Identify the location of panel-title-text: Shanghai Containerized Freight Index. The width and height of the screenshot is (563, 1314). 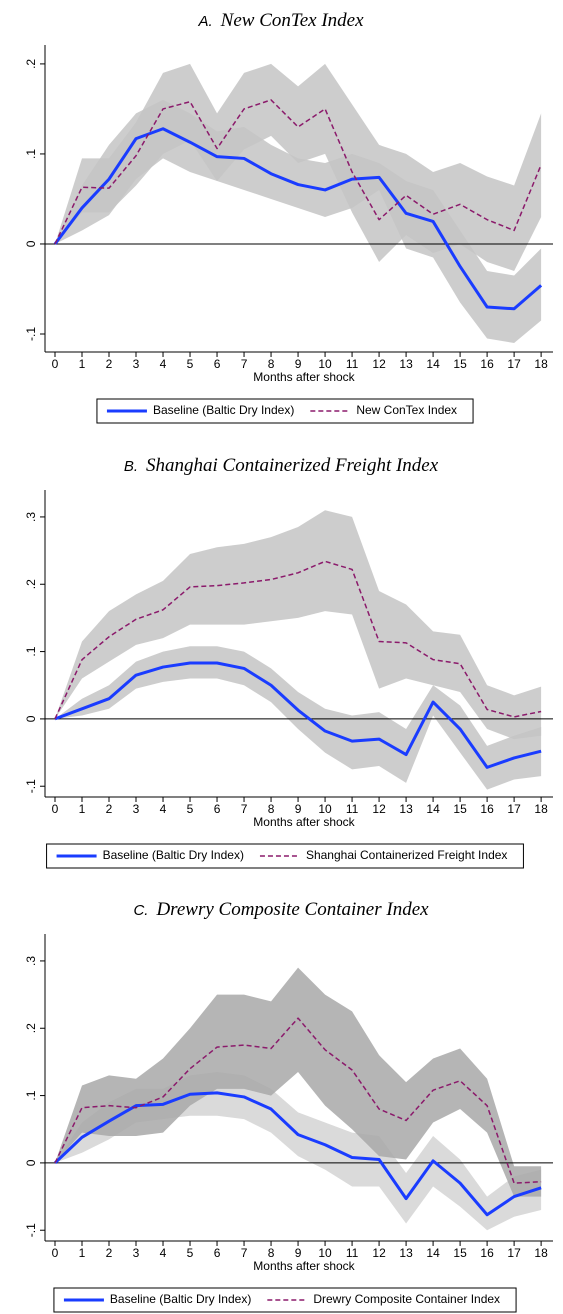
(292, 465).